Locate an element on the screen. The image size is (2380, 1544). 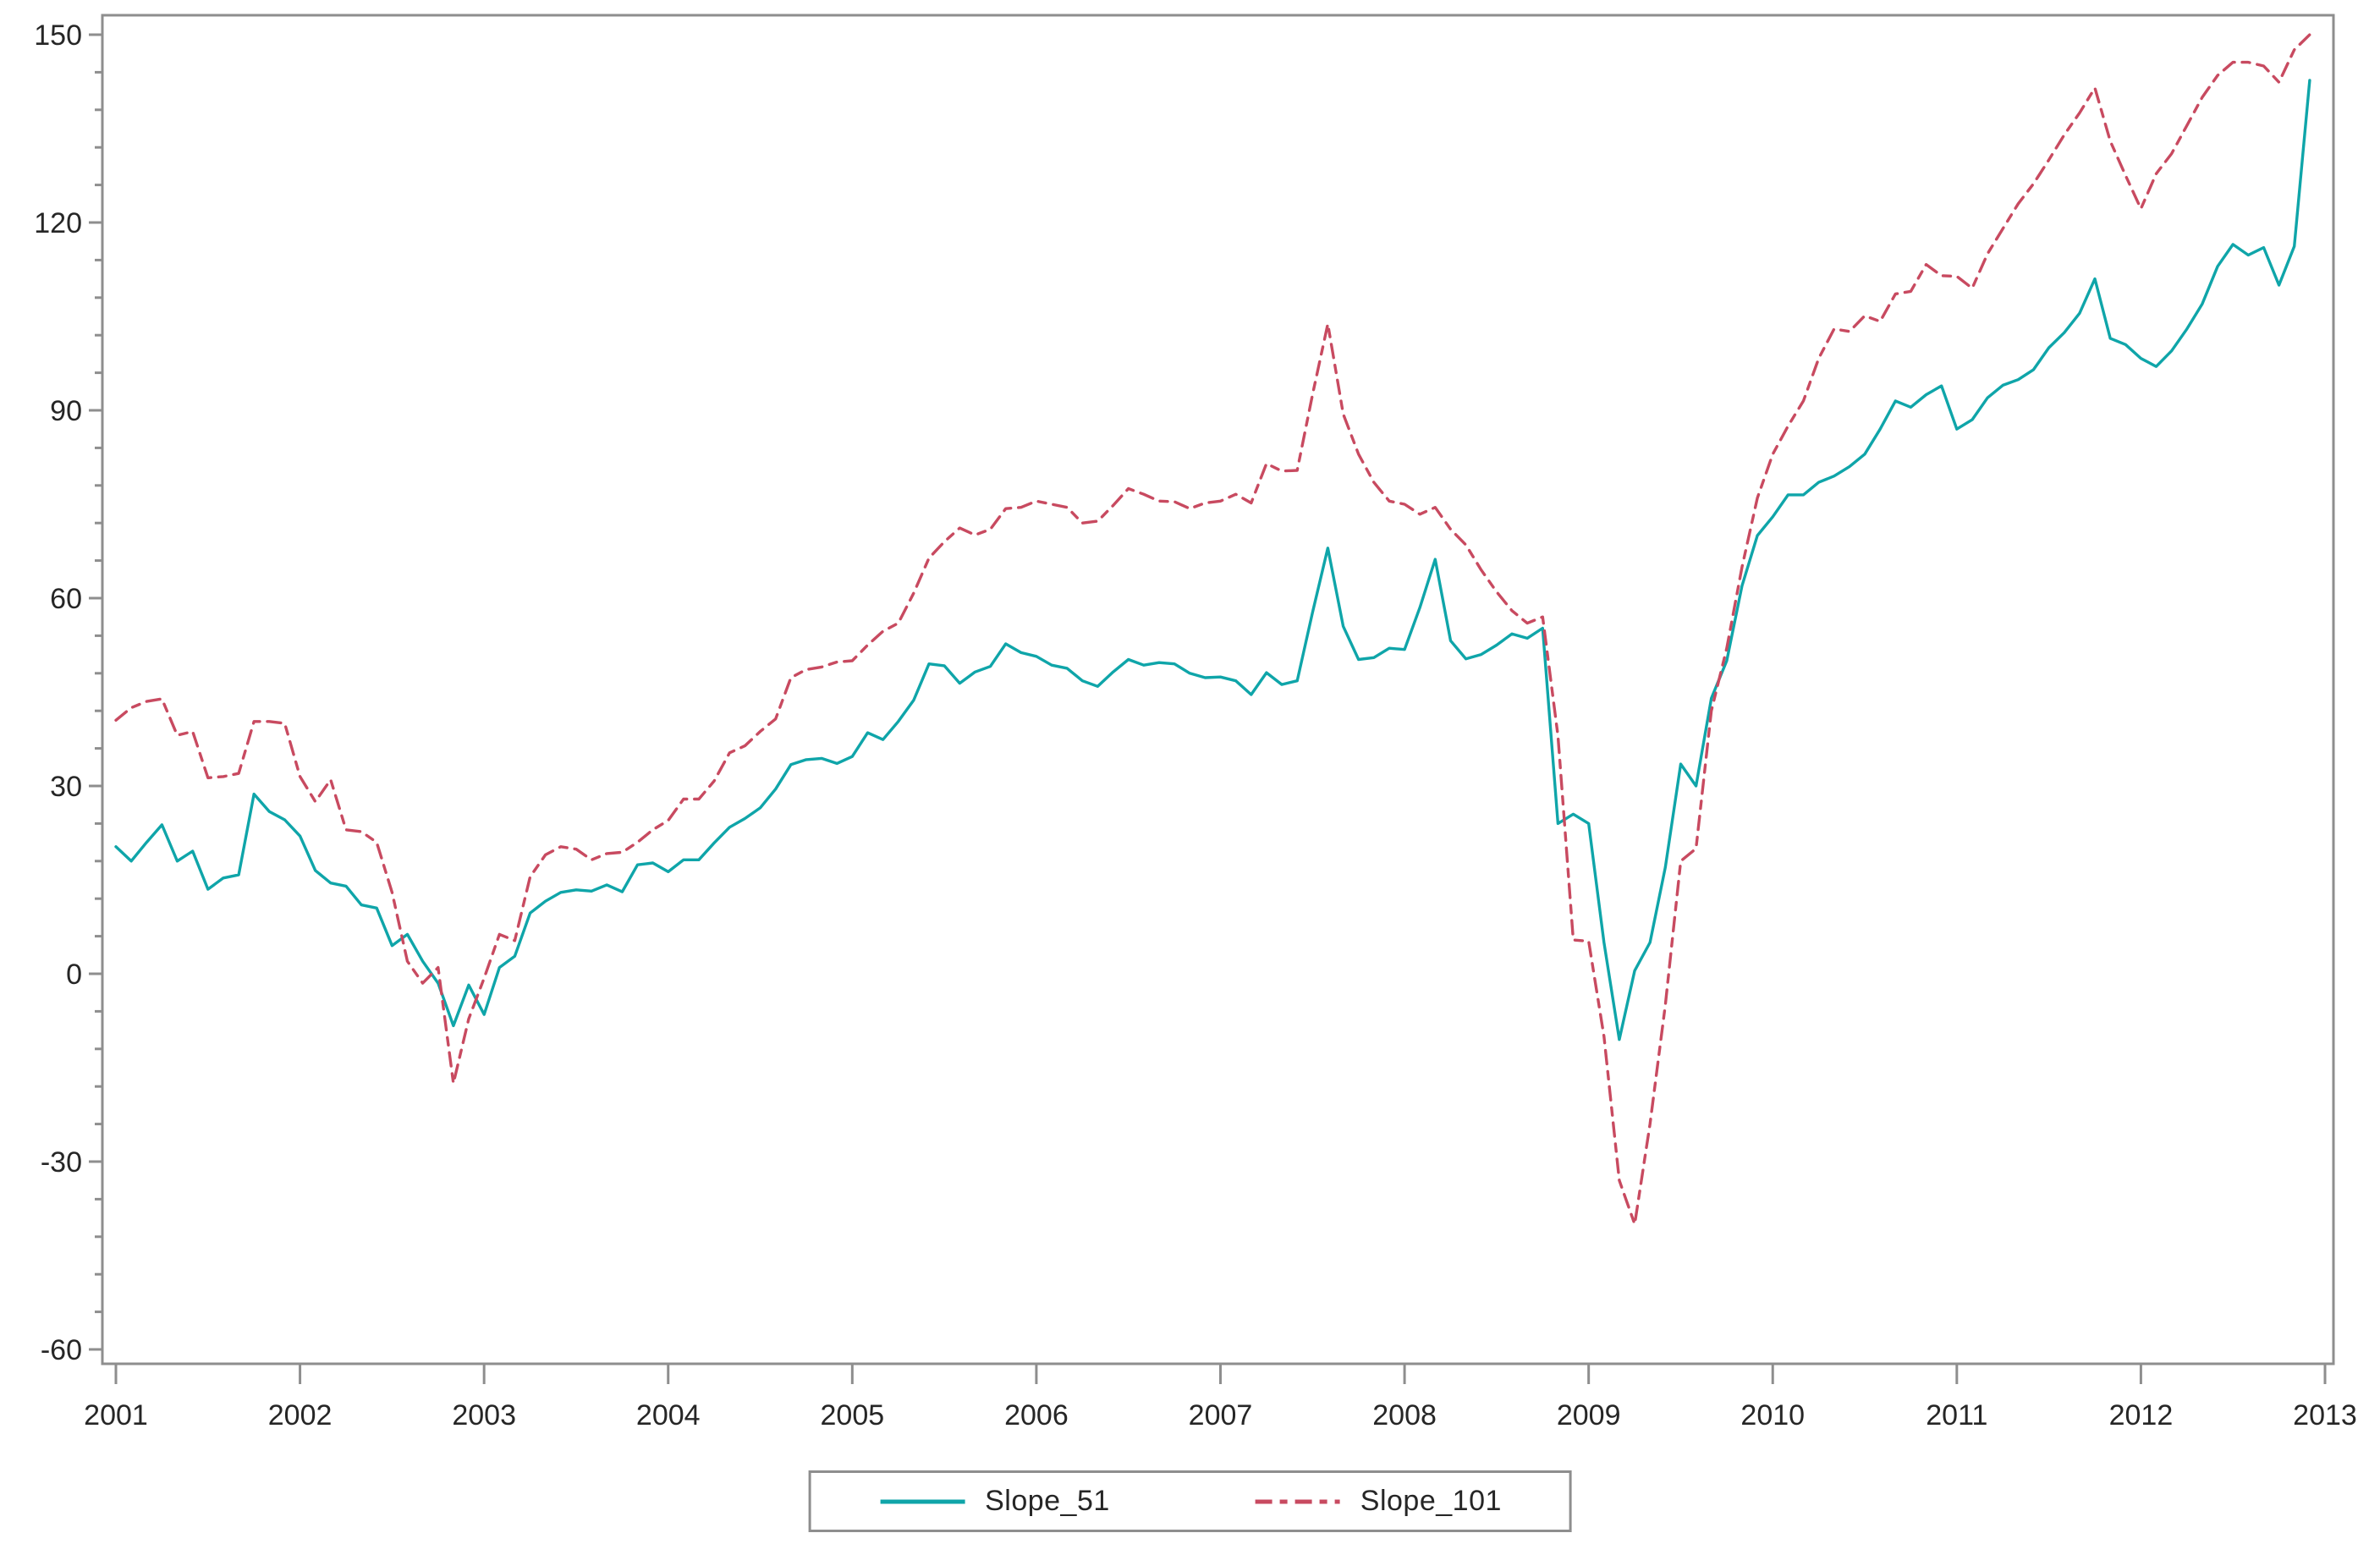
x-axis-tick-label: 2001 is located at coordinates (116, 1415).